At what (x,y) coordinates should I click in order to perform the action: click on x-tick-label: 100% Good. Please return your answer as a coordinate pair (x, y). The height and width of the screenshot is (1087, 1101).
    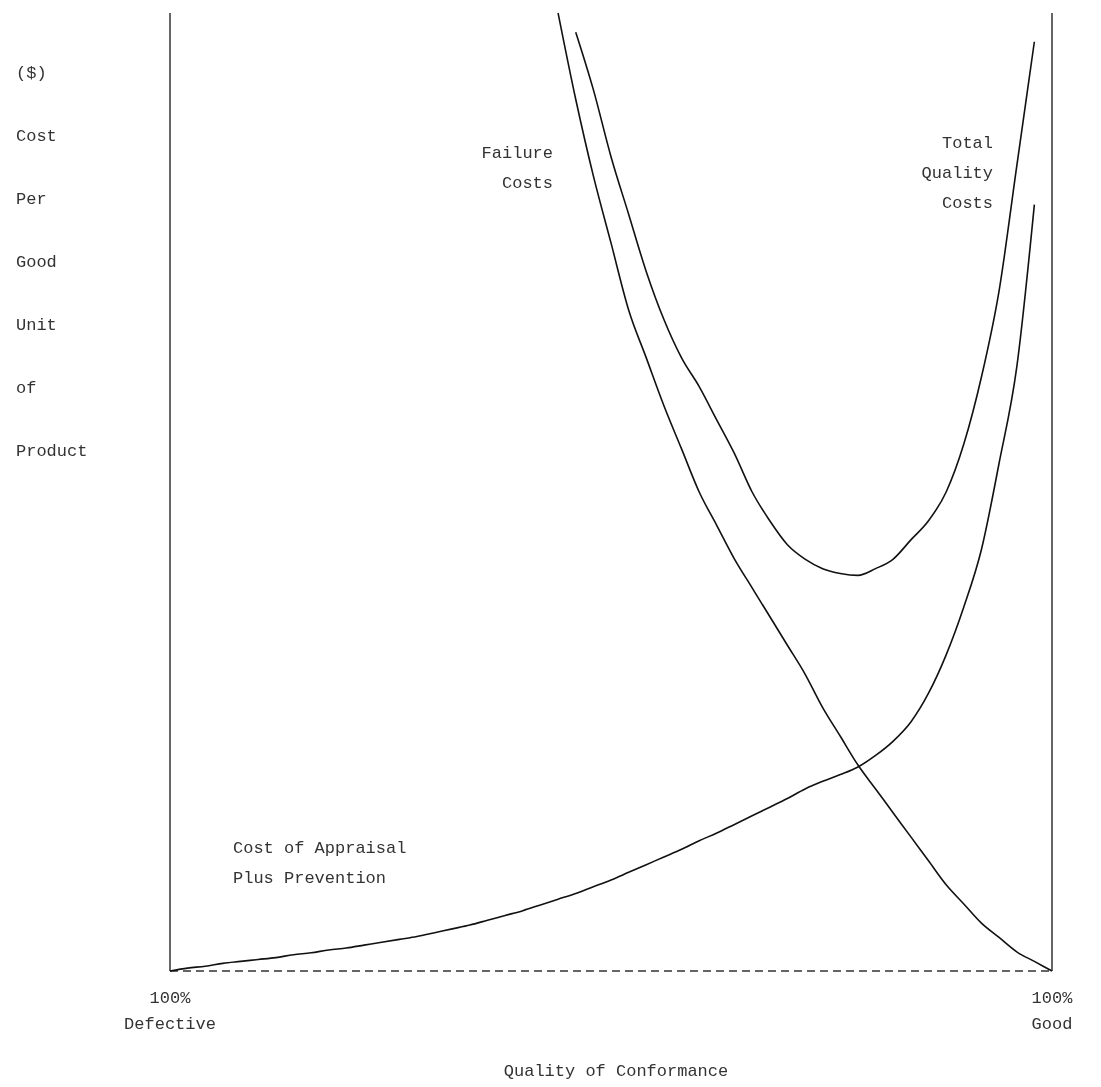
    Looking at the image, I should click on (1052, 1011).